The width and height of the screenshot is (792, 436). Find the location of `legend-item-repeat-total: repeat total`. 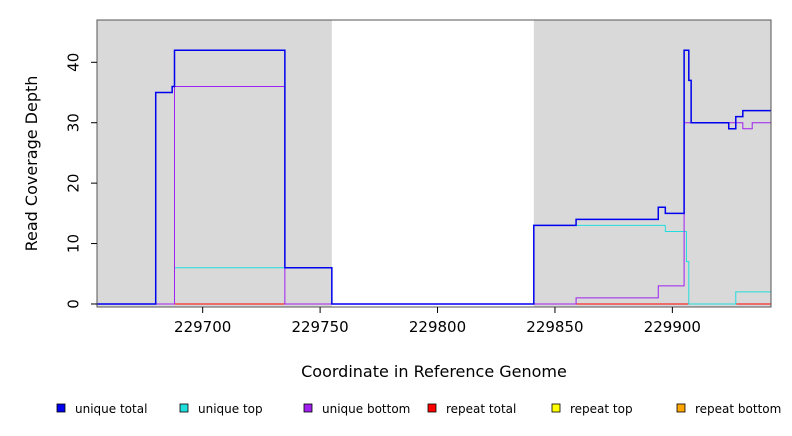

legend-item-repeat-total: repeat total is located at coordinates (471, 409).